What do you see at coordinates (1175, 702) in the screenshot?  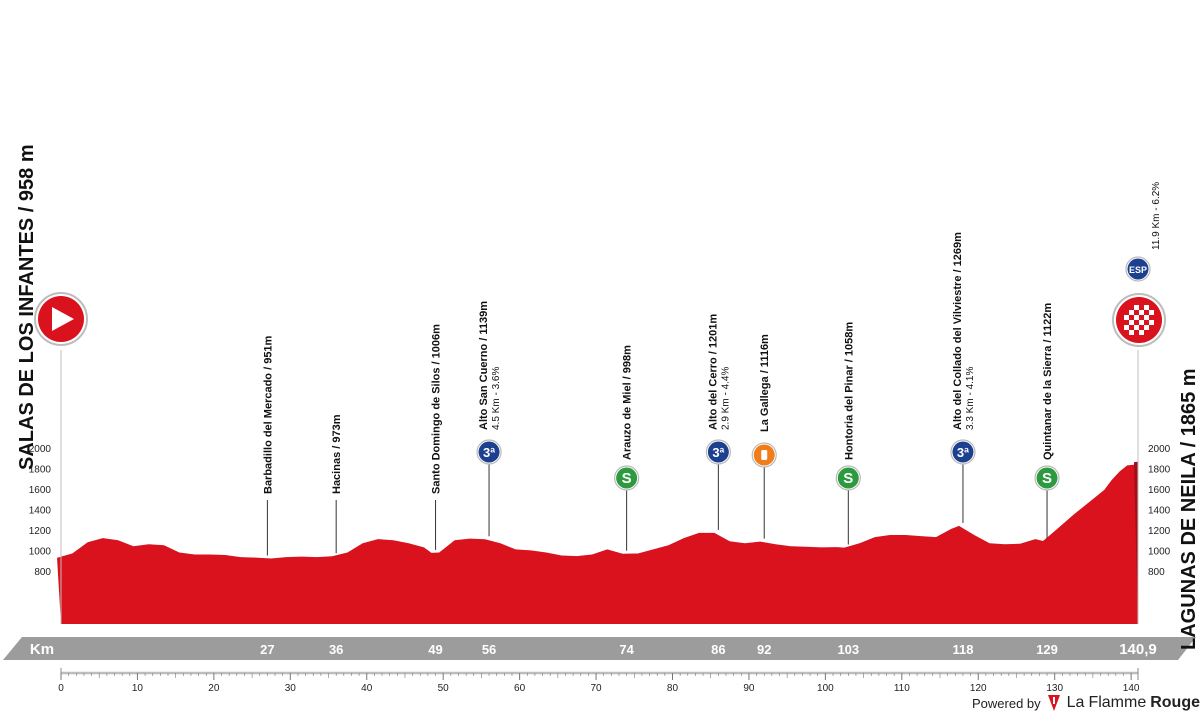 I see `brand-rouge: Rouge` at bounding box center [1175, 702].